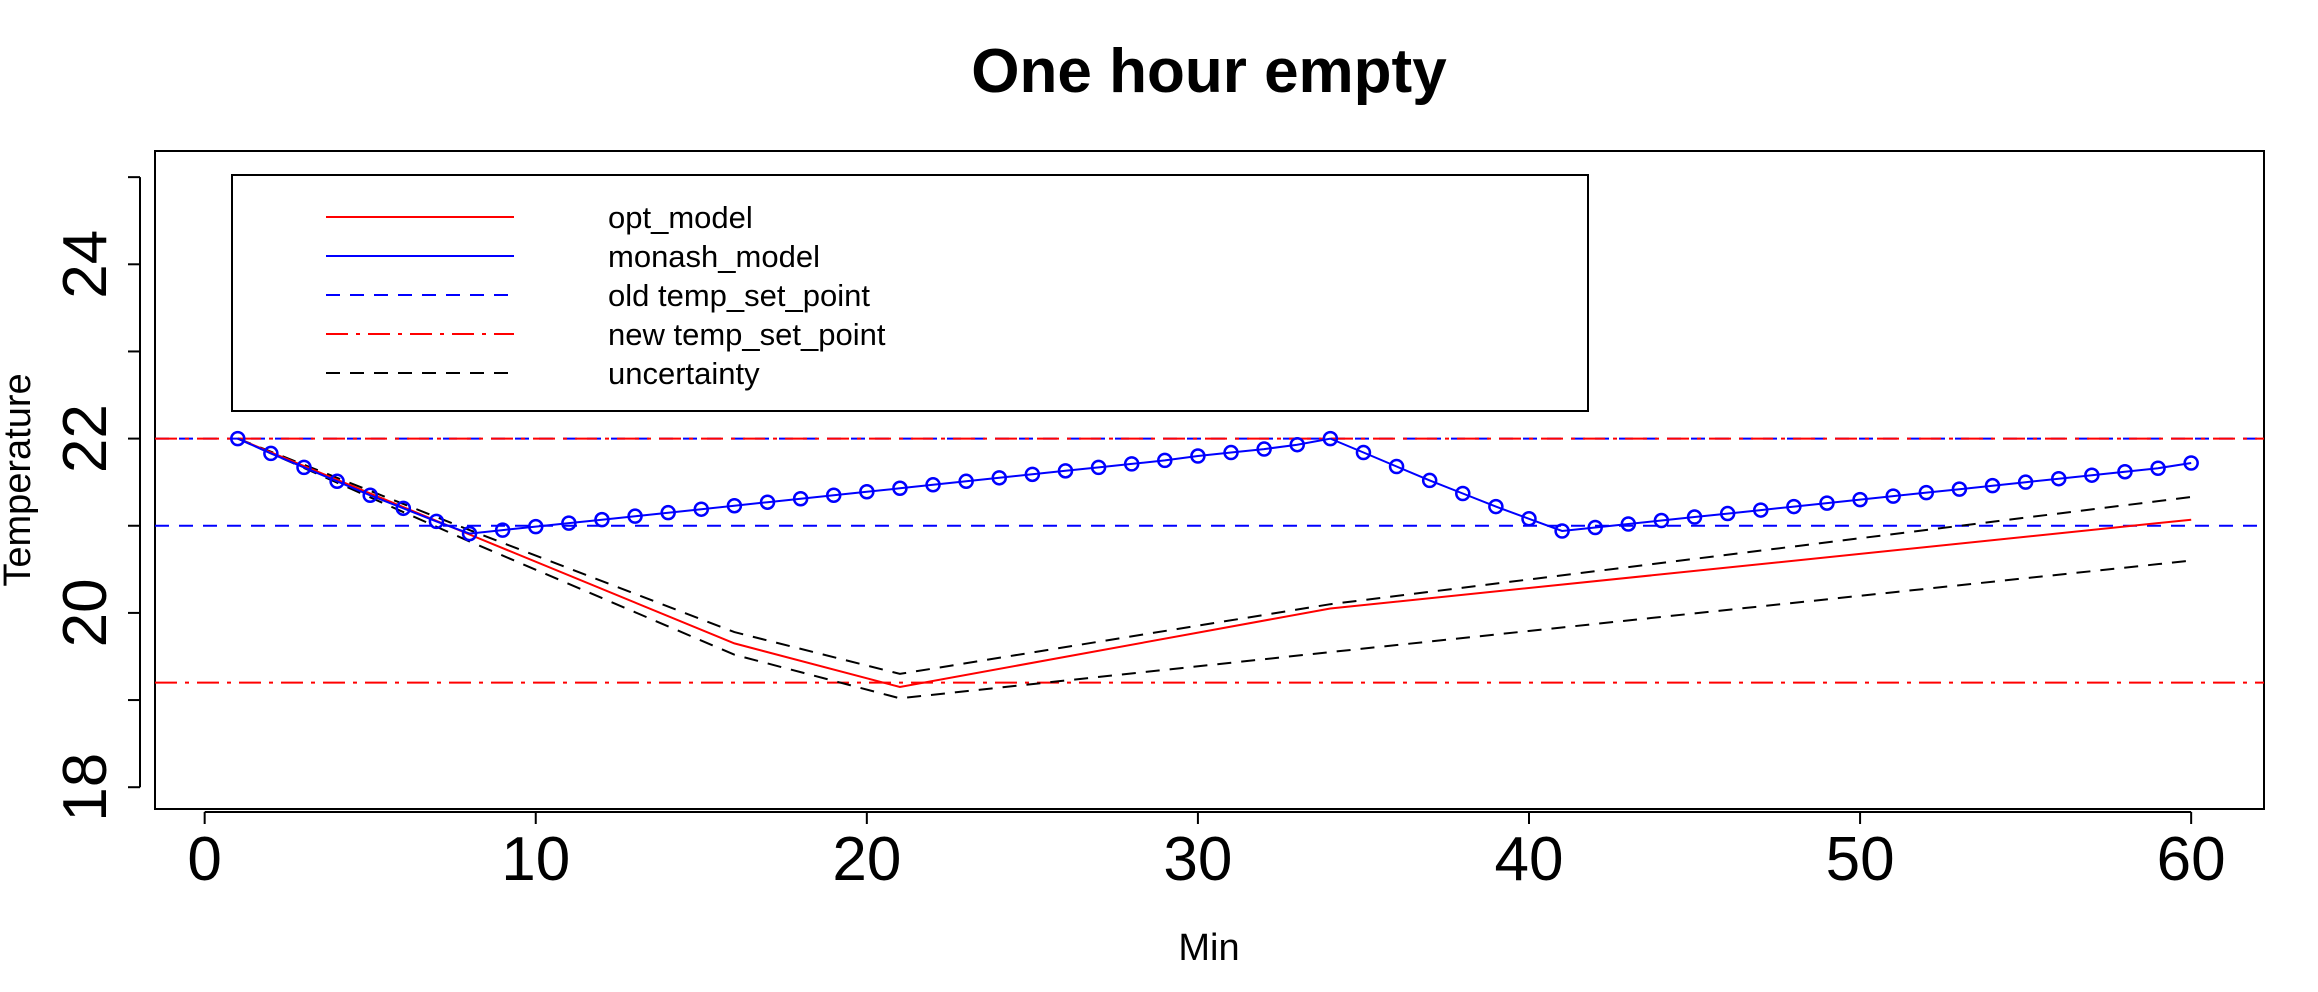 This screenshot has height=992, width=2318. I want to click on legend-label: opt_model, so click(680, 217).